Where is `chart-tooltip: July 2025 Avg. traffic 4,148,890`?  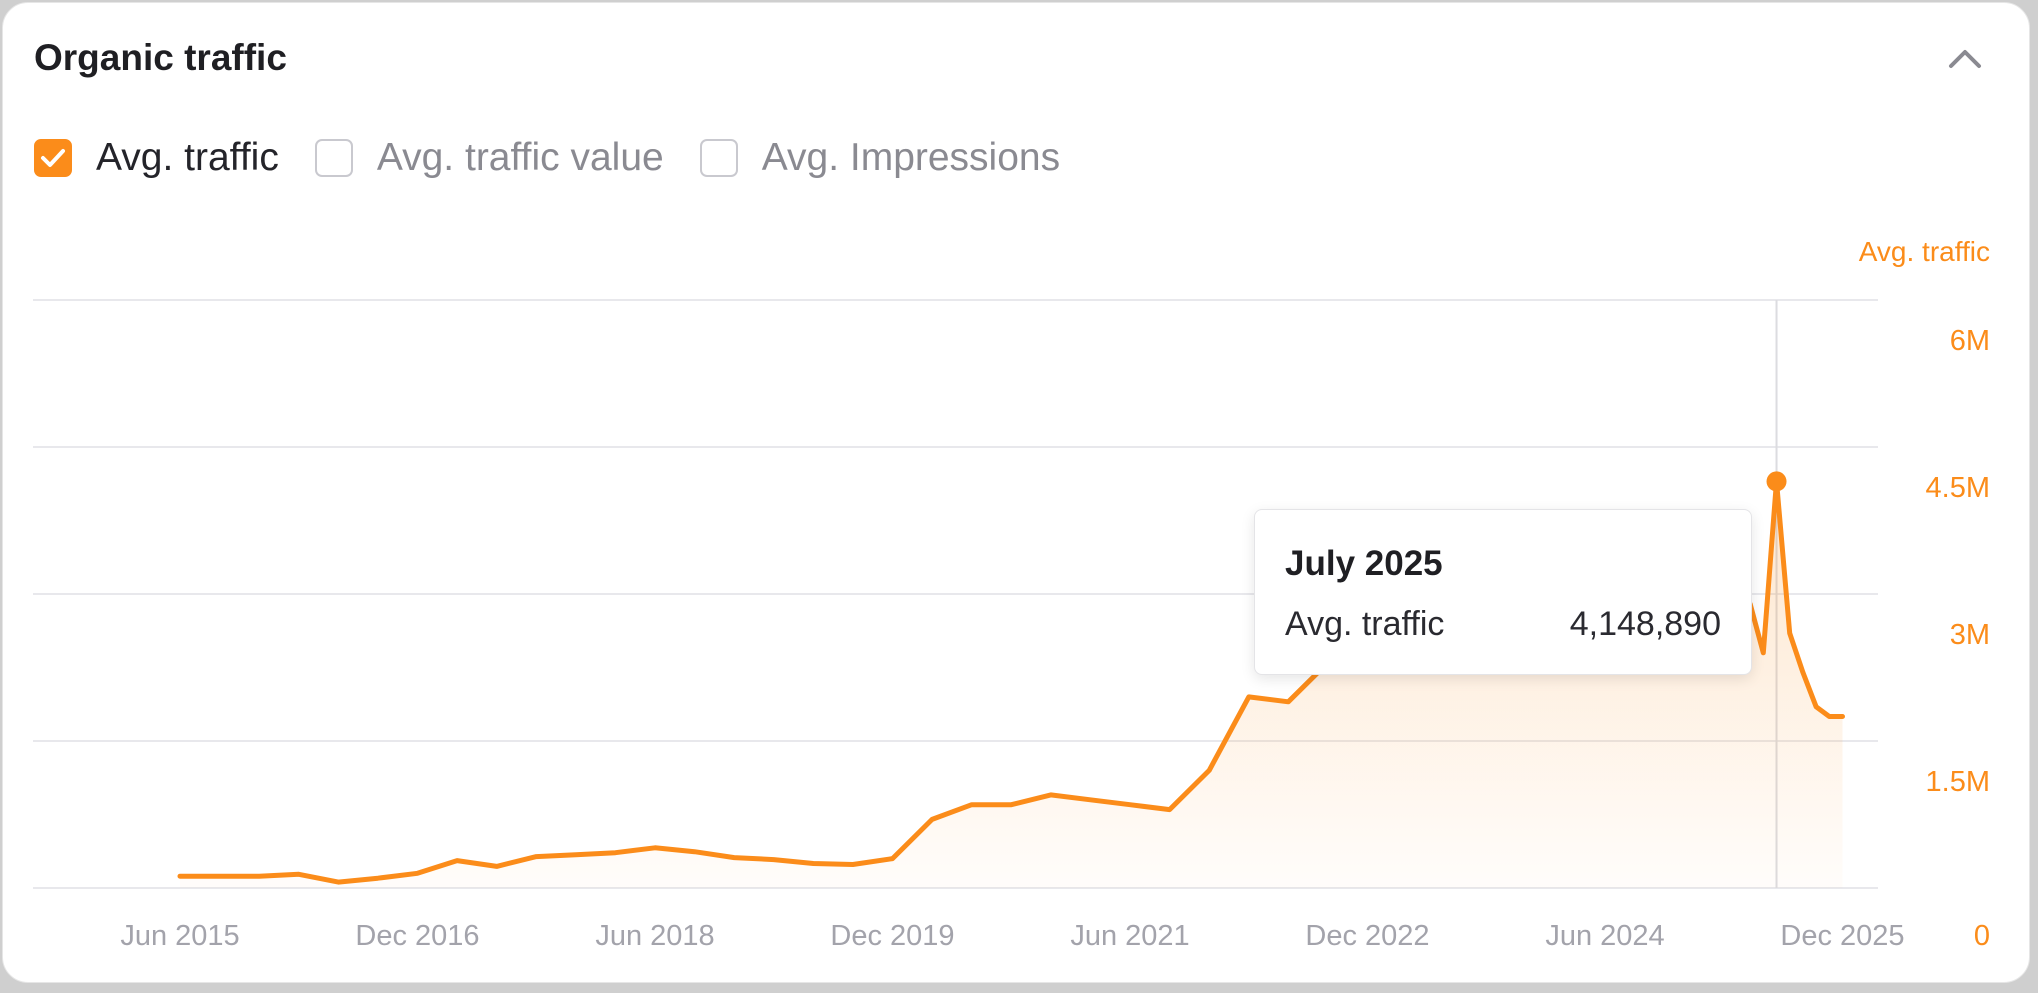 chart-tooltip: July 2025 Avg. traffic 4,148,890 is located at coordinates (1503, 592).